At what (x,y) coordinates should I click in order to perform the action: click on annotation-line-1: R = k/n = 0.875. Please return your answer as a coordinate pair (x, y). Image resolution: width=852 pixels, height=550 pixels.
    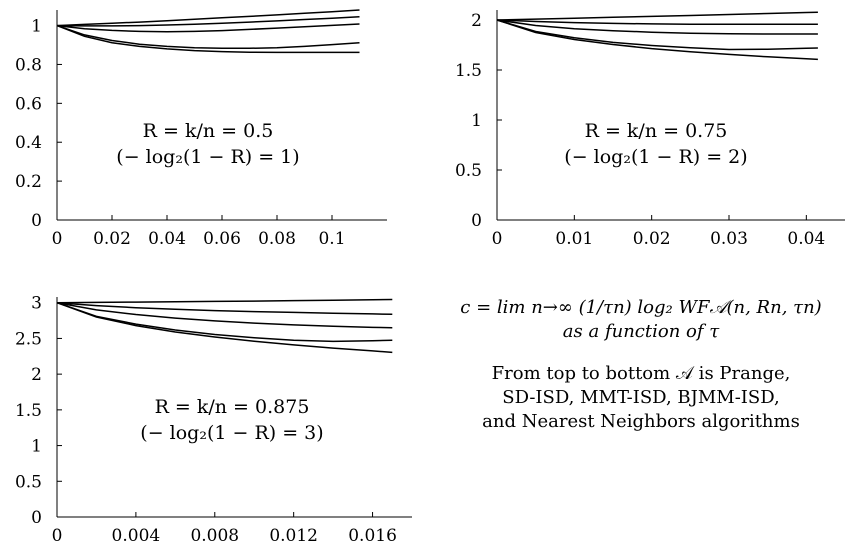
    Looking at the image, I should click on (232, 407).